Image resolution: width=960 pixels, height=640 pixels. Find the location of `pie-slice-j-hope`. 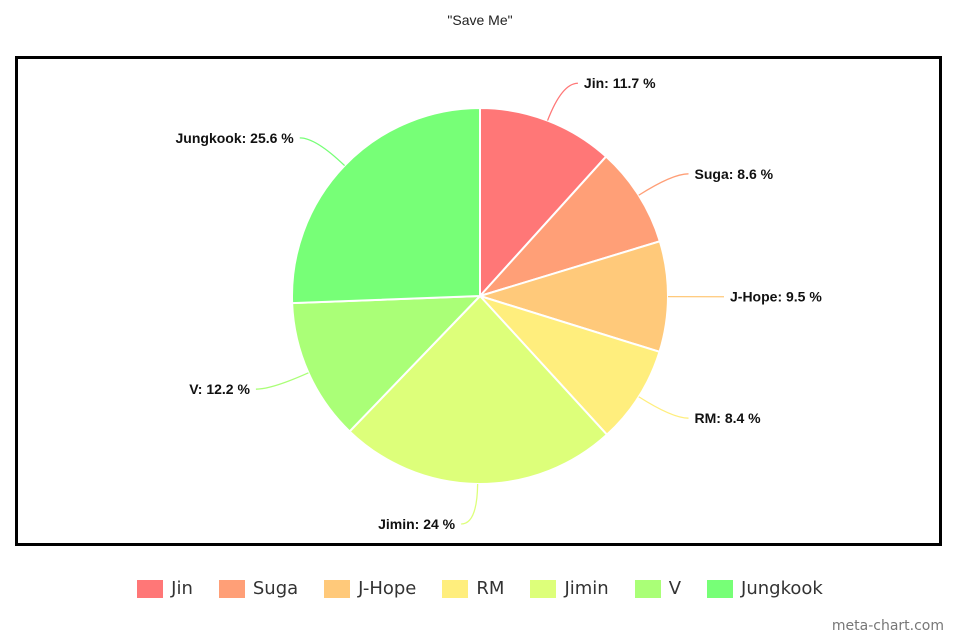

pie-slice-j-hope is located at coordinates (572, 297).